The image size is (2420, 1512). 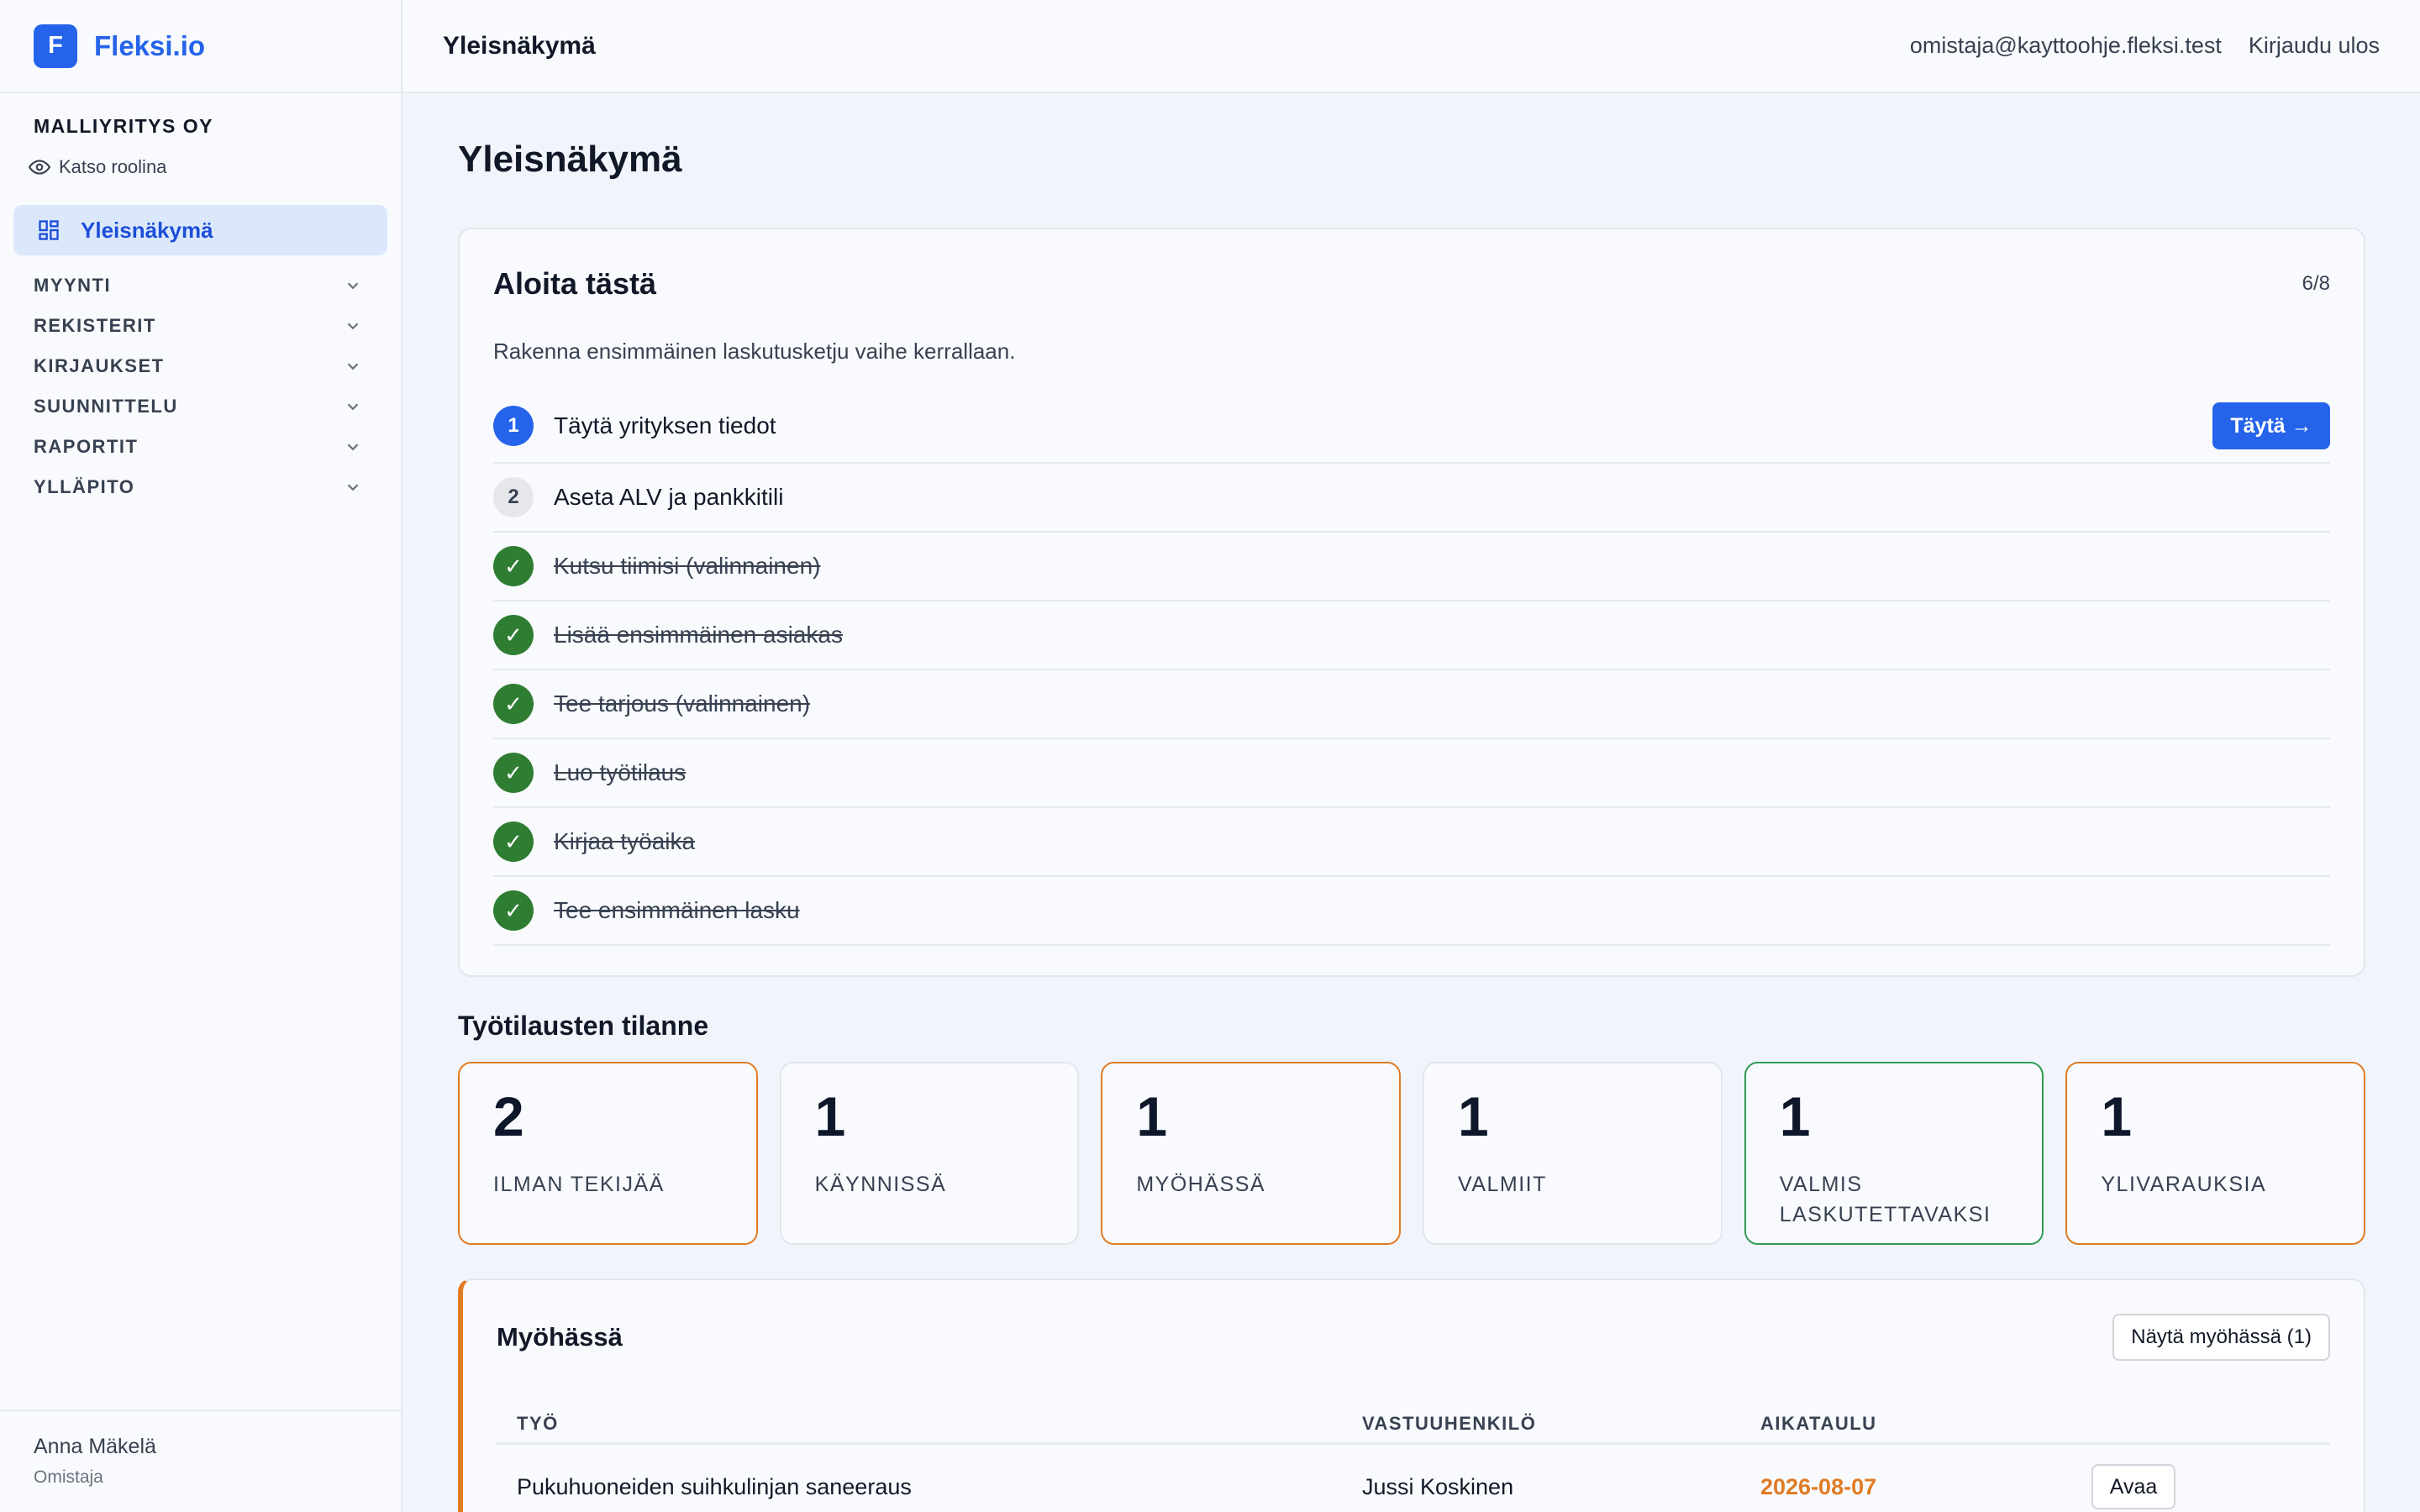 I want to click on stat-label: VALMIS LASKUTETTAVAKSI, so click(x=1885, y=1199).